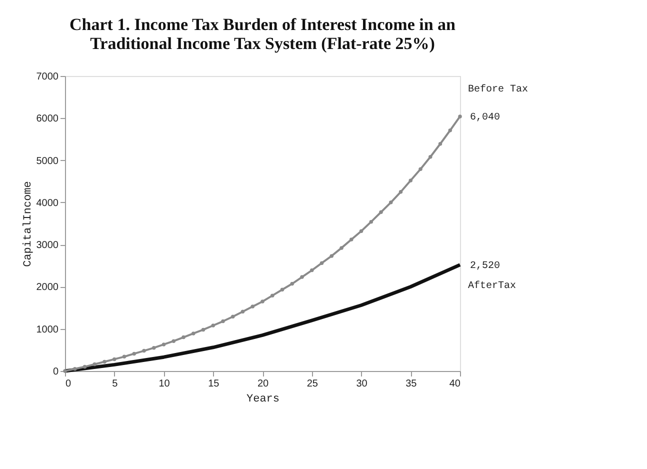  What do you see at coordinates (492, 286) in the screenshot?
I see `series-label: AfterTax` at bounding box center [492, 286].